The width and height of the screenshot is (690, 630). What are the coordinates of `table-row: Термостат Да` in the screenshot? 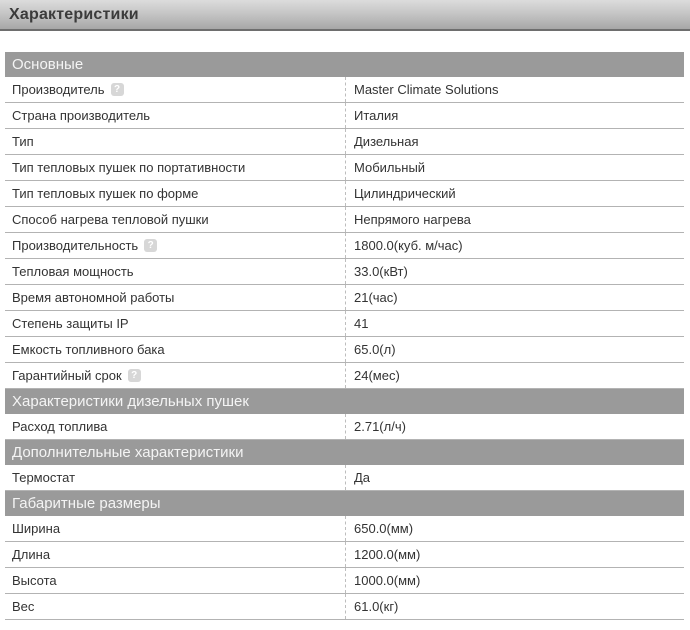 It's located at (344, 478).